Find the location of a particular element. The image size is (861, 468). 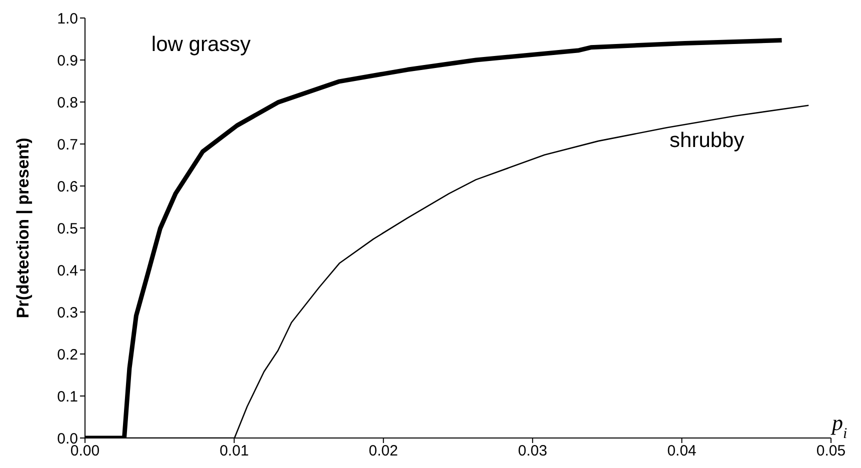

x-tick-label: 0.00 is located at coordinates (85, 451).